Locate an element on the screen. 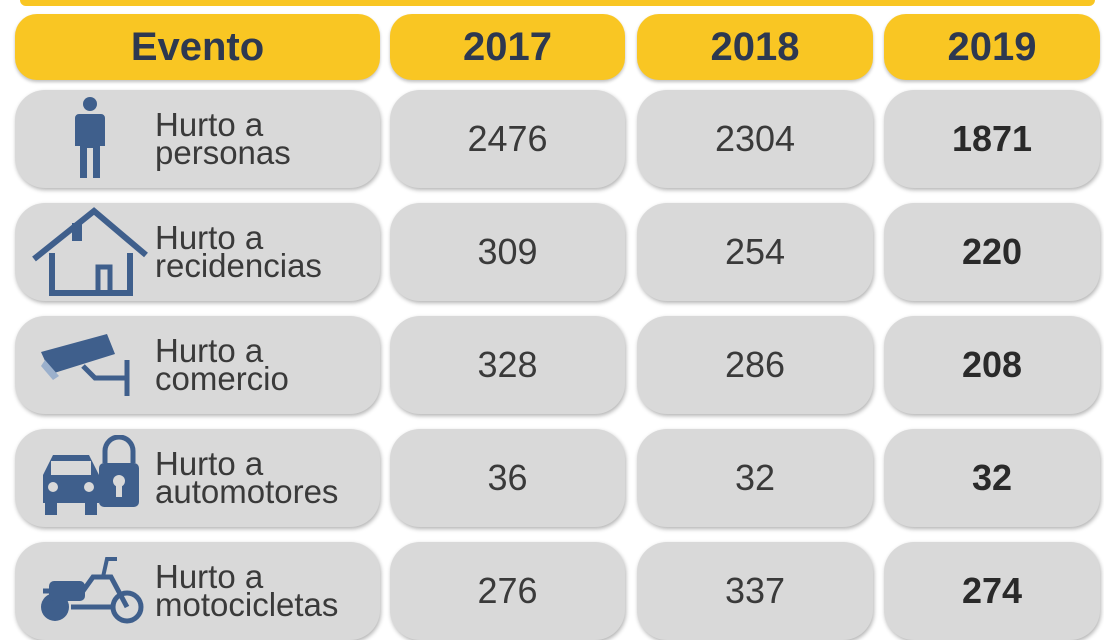 Image resolution: width=1104 pixels, height=640 pixels. event-label-line: motocicletas is located at coordinates (247, 604).